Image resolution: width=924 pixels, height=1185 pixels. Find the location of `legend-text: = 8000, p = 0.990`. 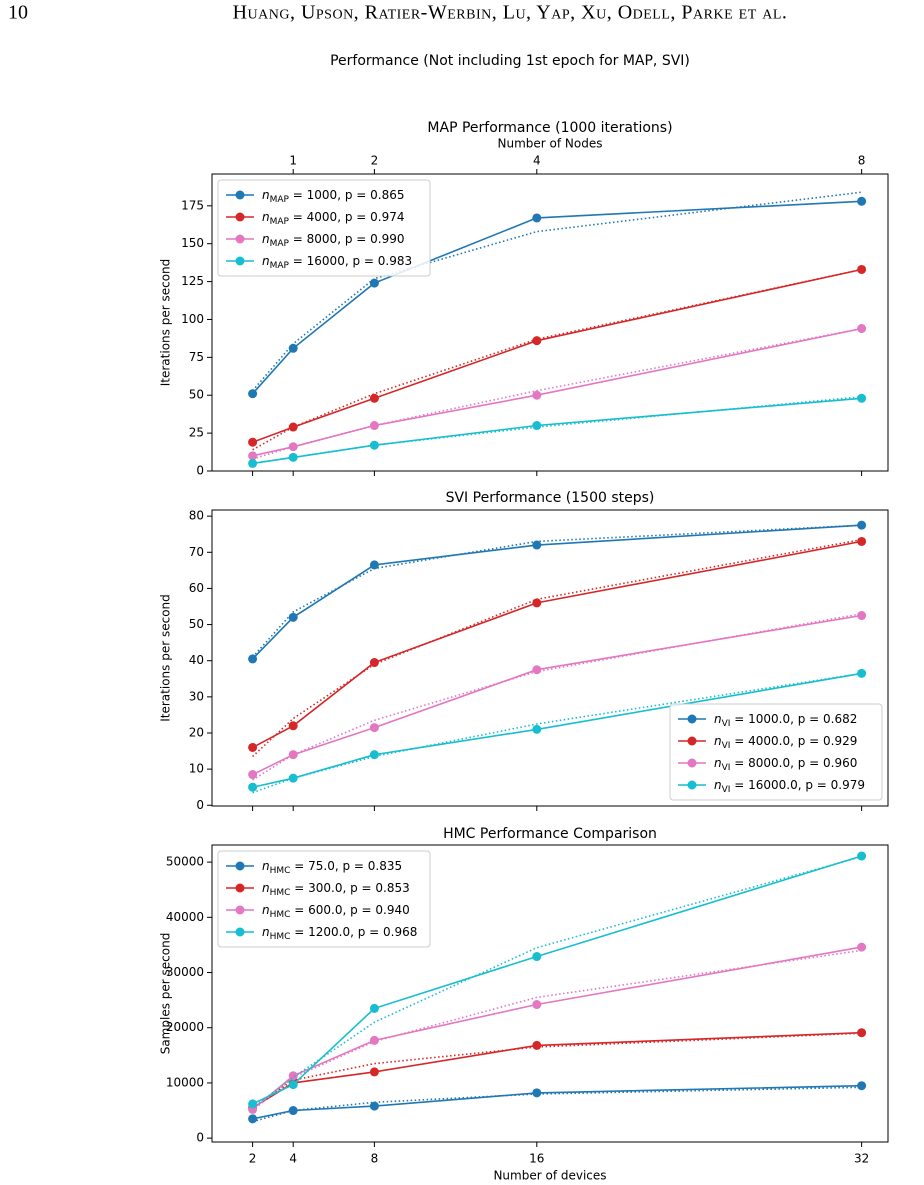

legend-text: = 8000, p = 0.990 is located at coordinates (347, 239).